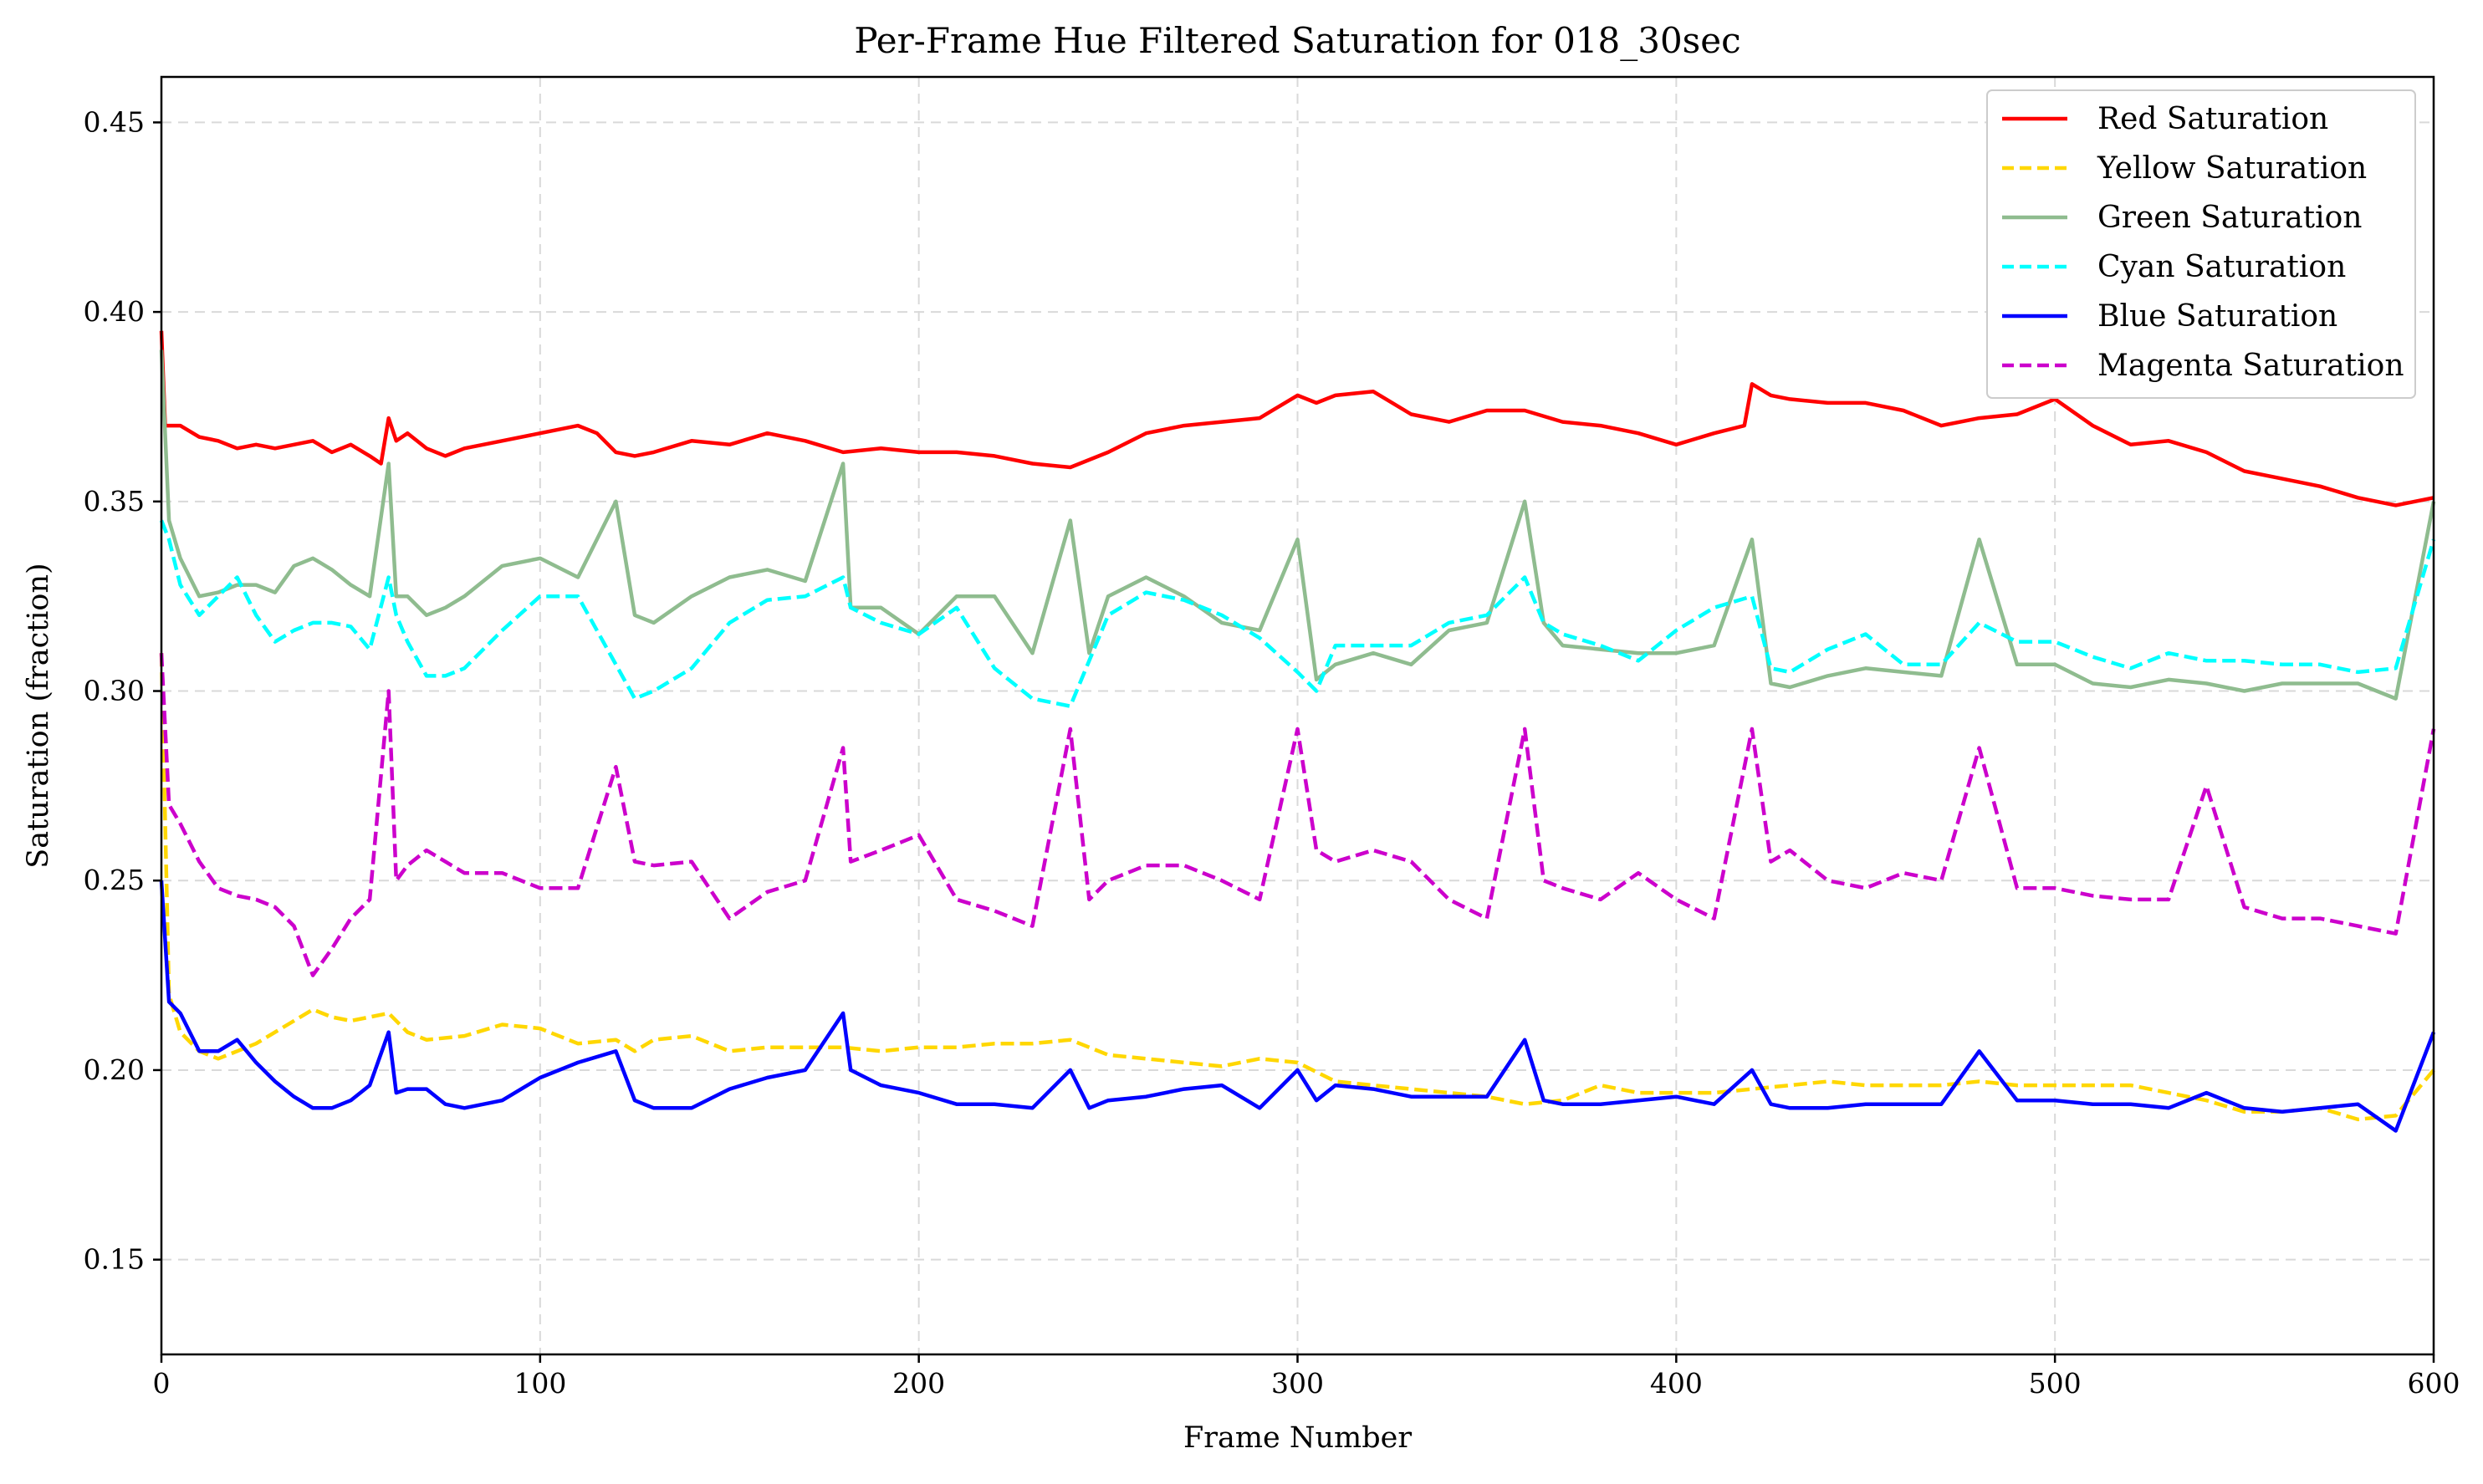  I want to click on x-tick-label: 100, so click(539, 1383).